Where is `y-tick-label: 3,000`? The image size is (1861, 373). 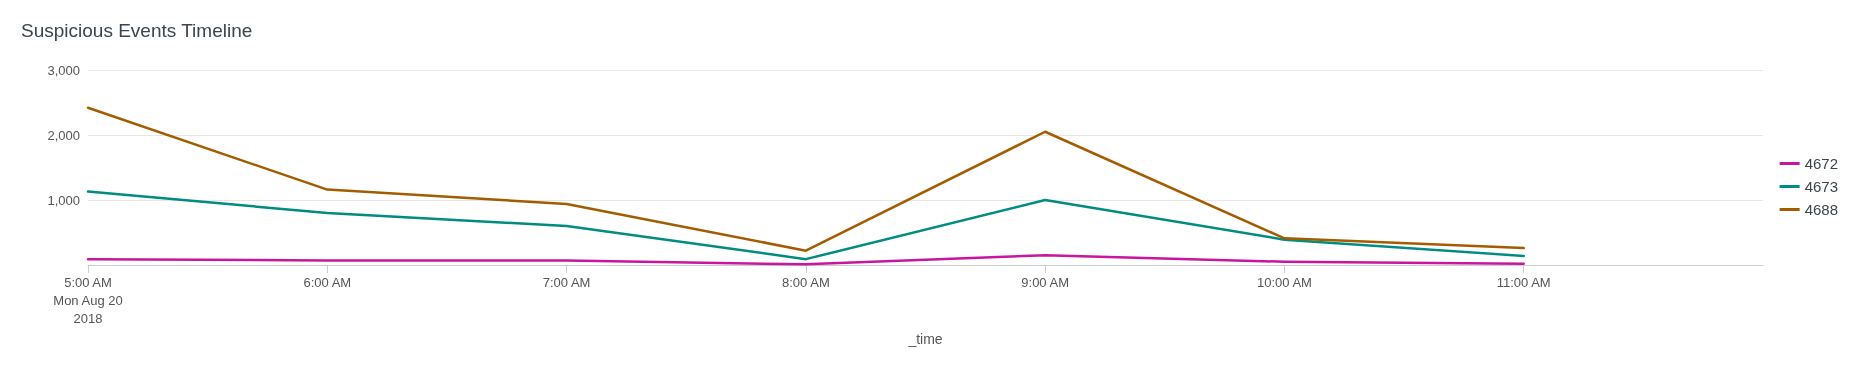 y-tick-label: 3,000 is located at coordinates (63, 70).